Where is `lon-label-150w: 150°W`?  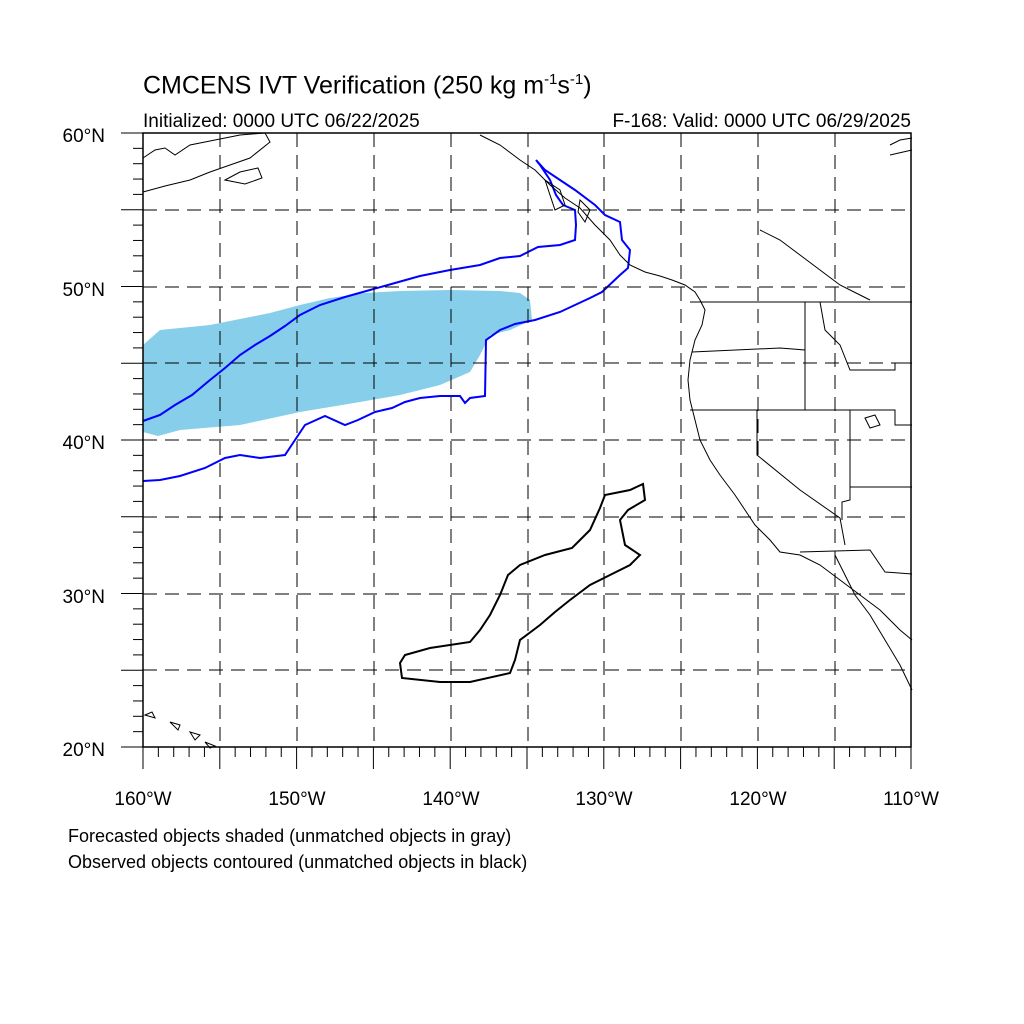 lon-label-150w: 150°W is located at coordinates (296, 799).